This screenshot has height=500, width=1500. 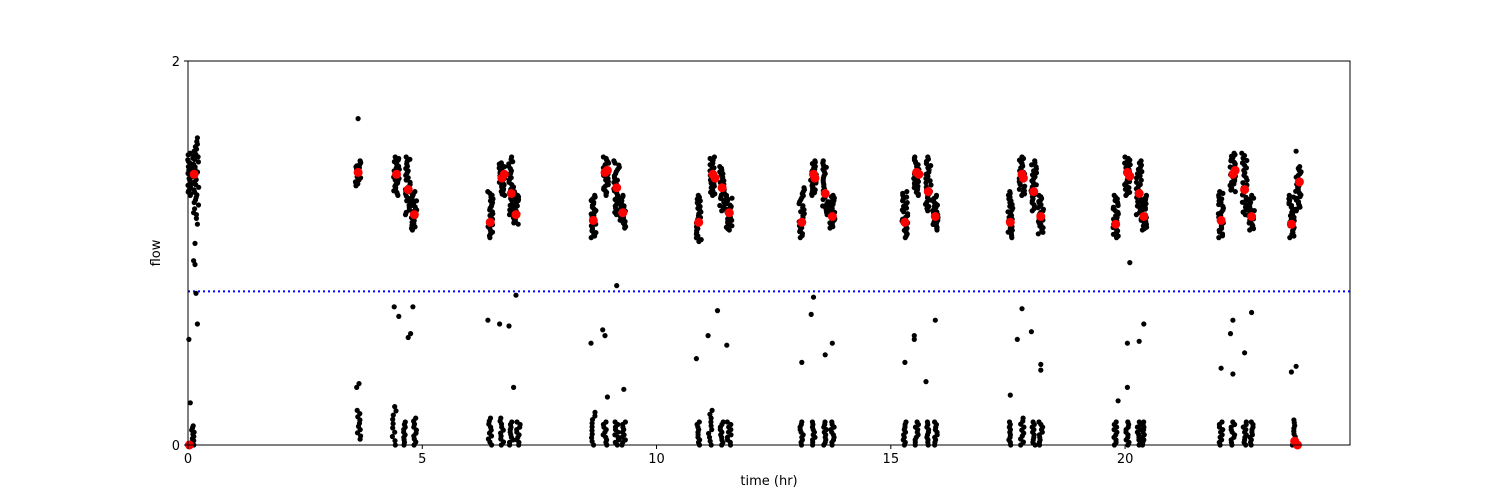 What do you see at coordinates (188, 459) in the screenshot?
I see `x-tick-label: 0` at bounding box center [188, 459].